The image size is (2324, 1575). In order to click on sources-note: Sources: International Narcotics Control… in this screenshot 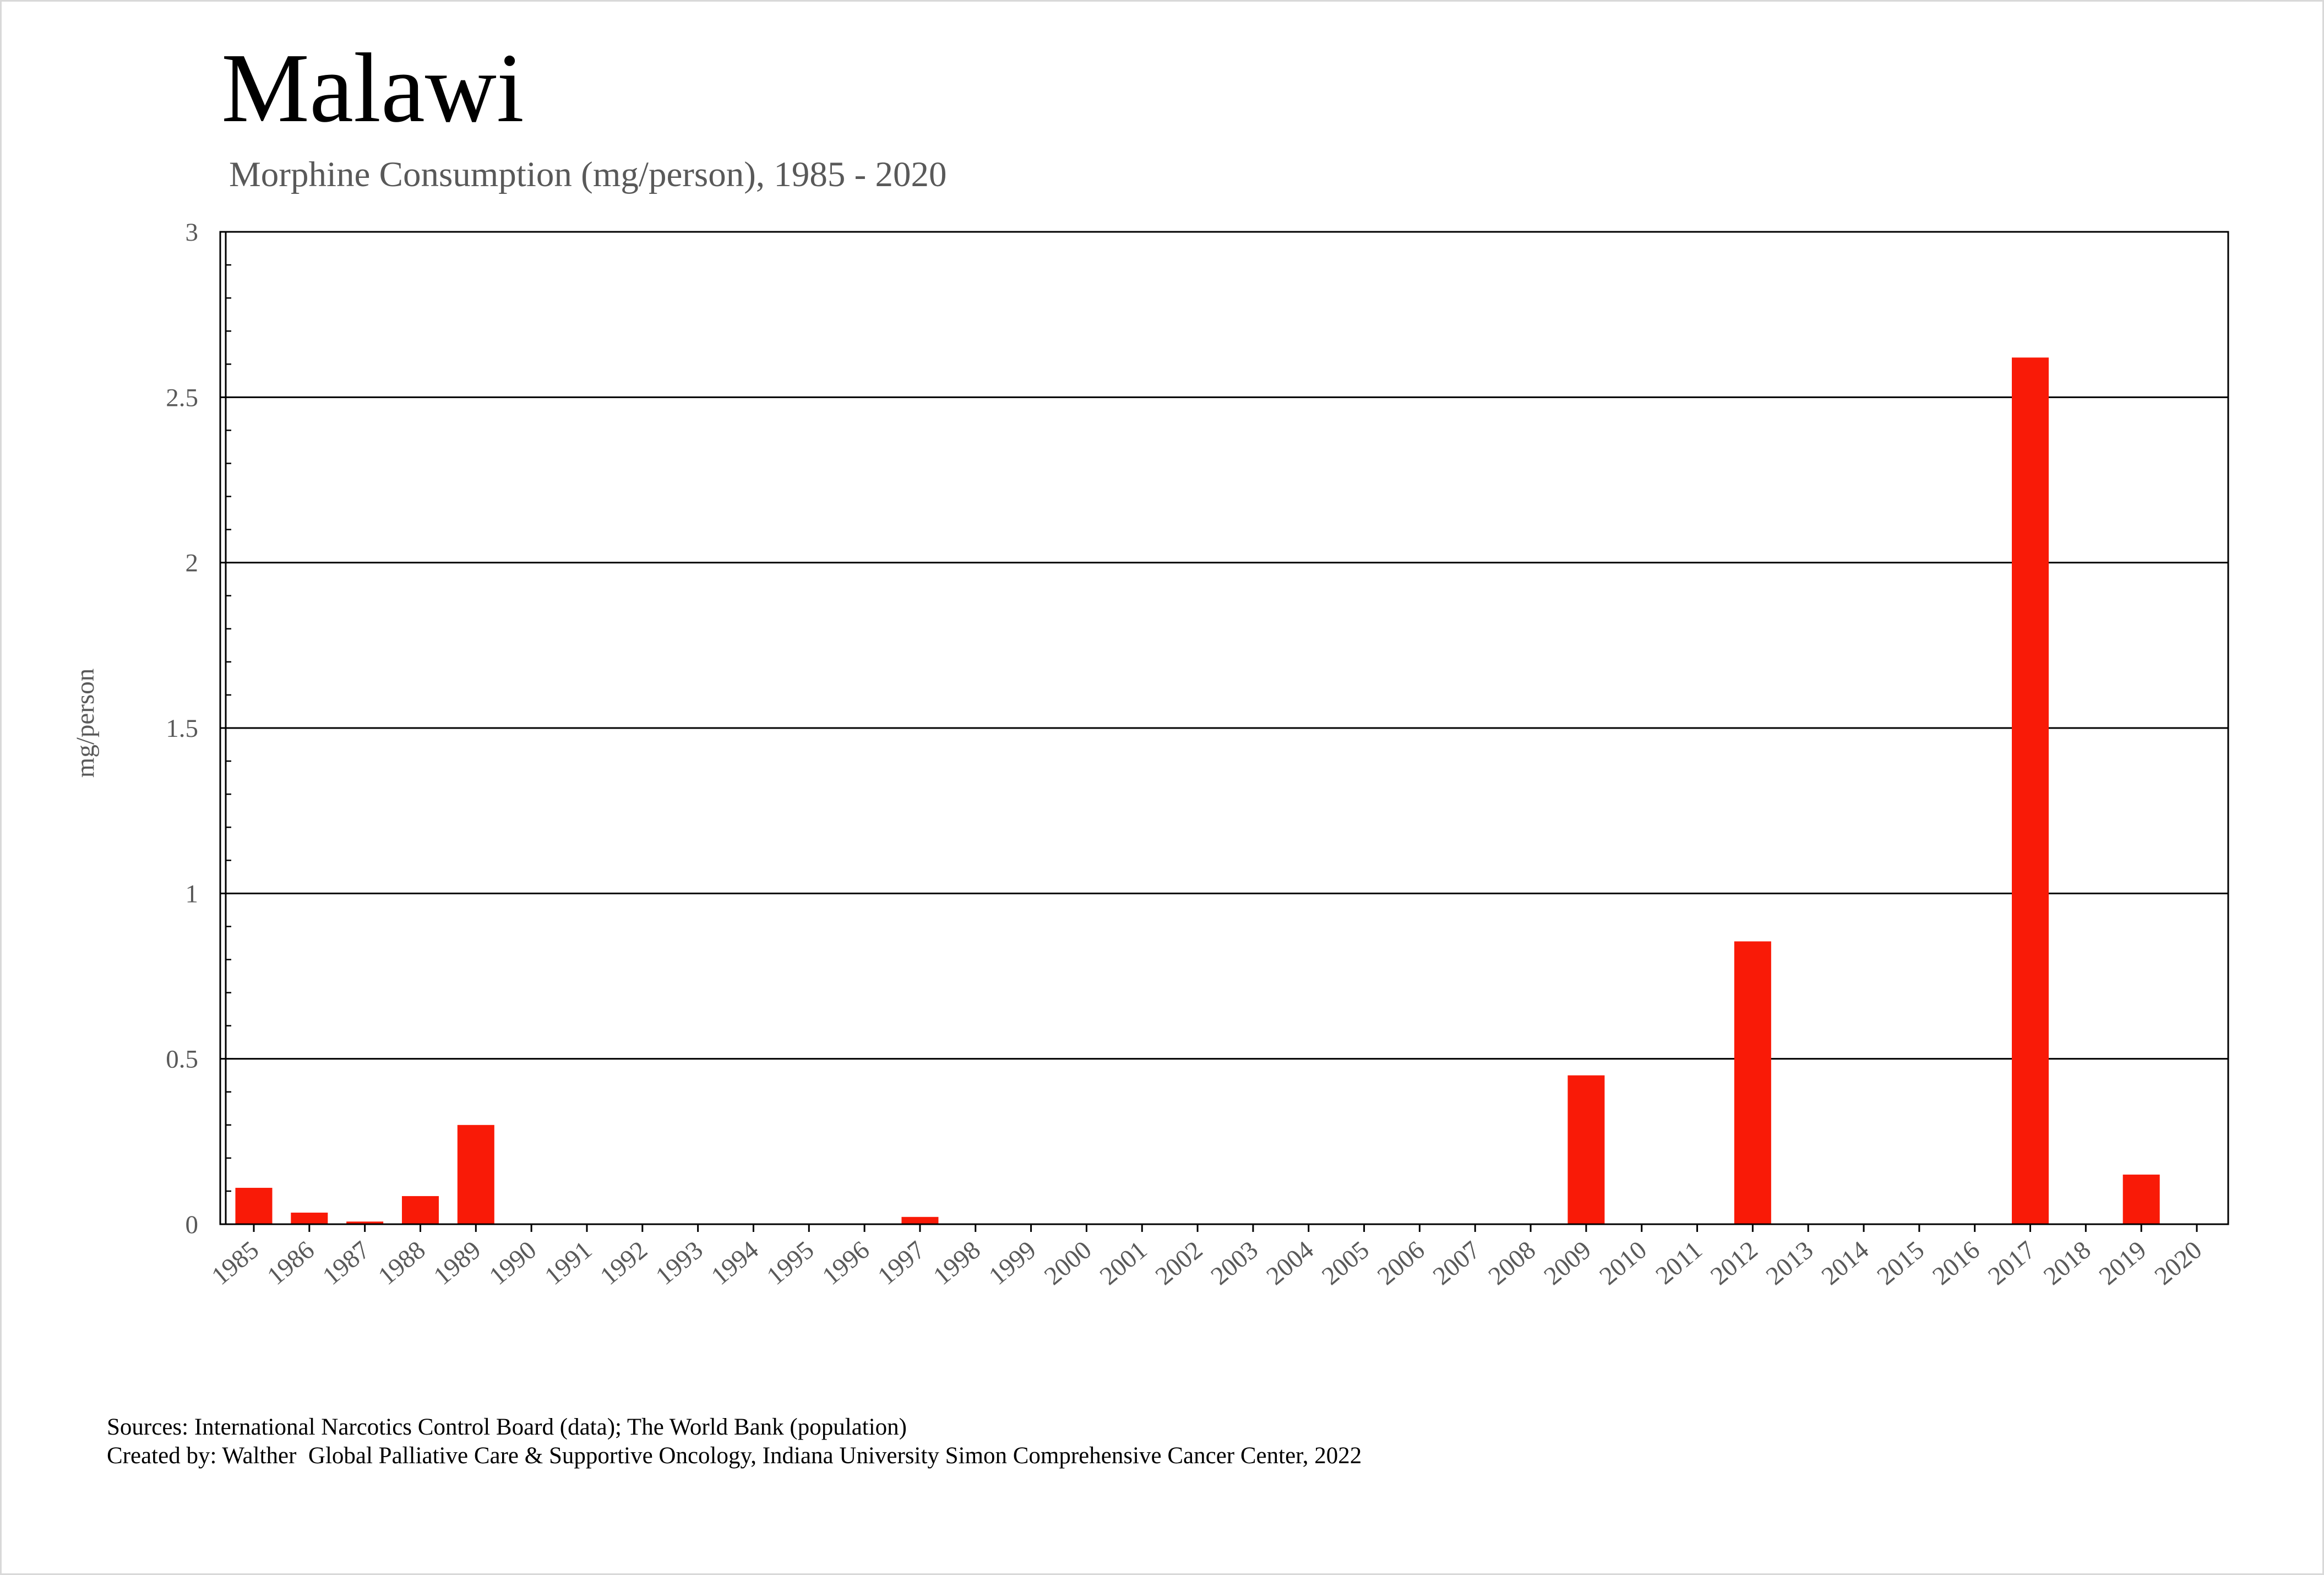, I will do `click(507, 1427)`.